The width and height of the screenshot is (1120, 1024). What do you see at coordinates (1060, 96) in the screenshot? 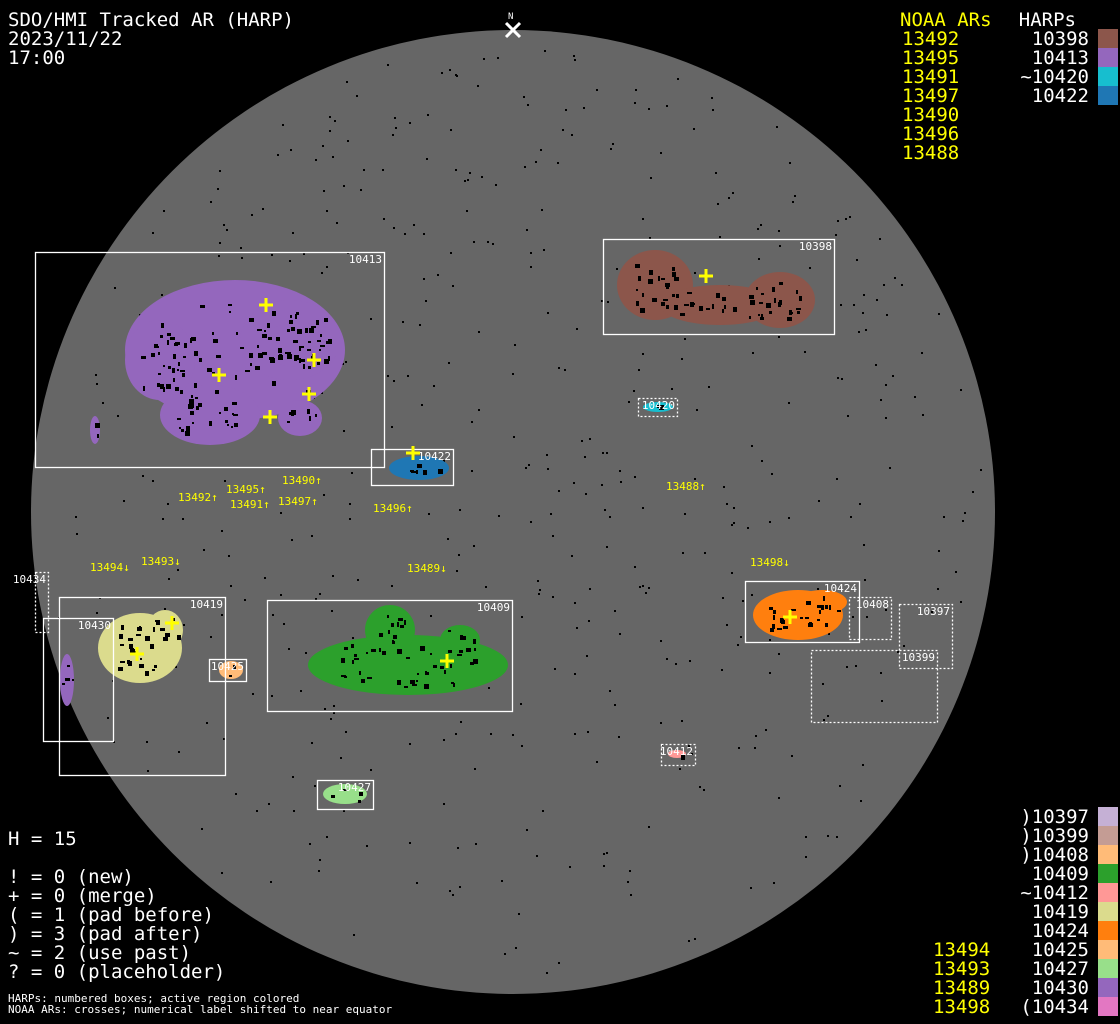
I see `harp-legend-item: 10422` at bounding box center [1060, 96].